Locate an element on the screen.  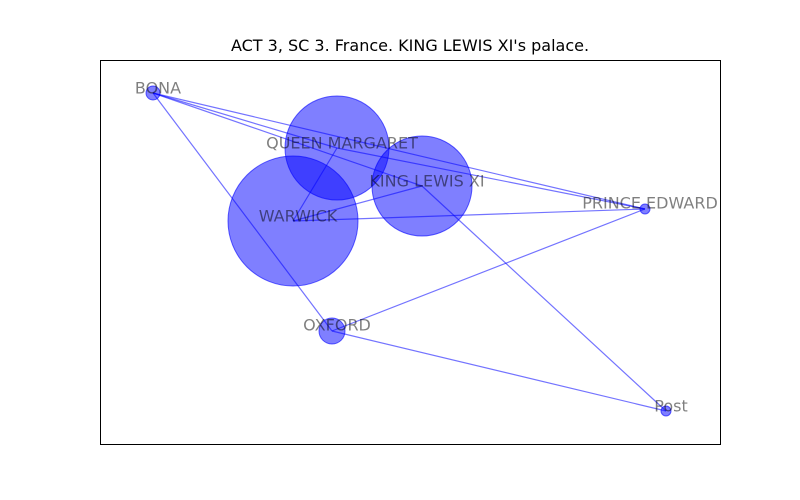
node-post is located at coordinates (666, 411).